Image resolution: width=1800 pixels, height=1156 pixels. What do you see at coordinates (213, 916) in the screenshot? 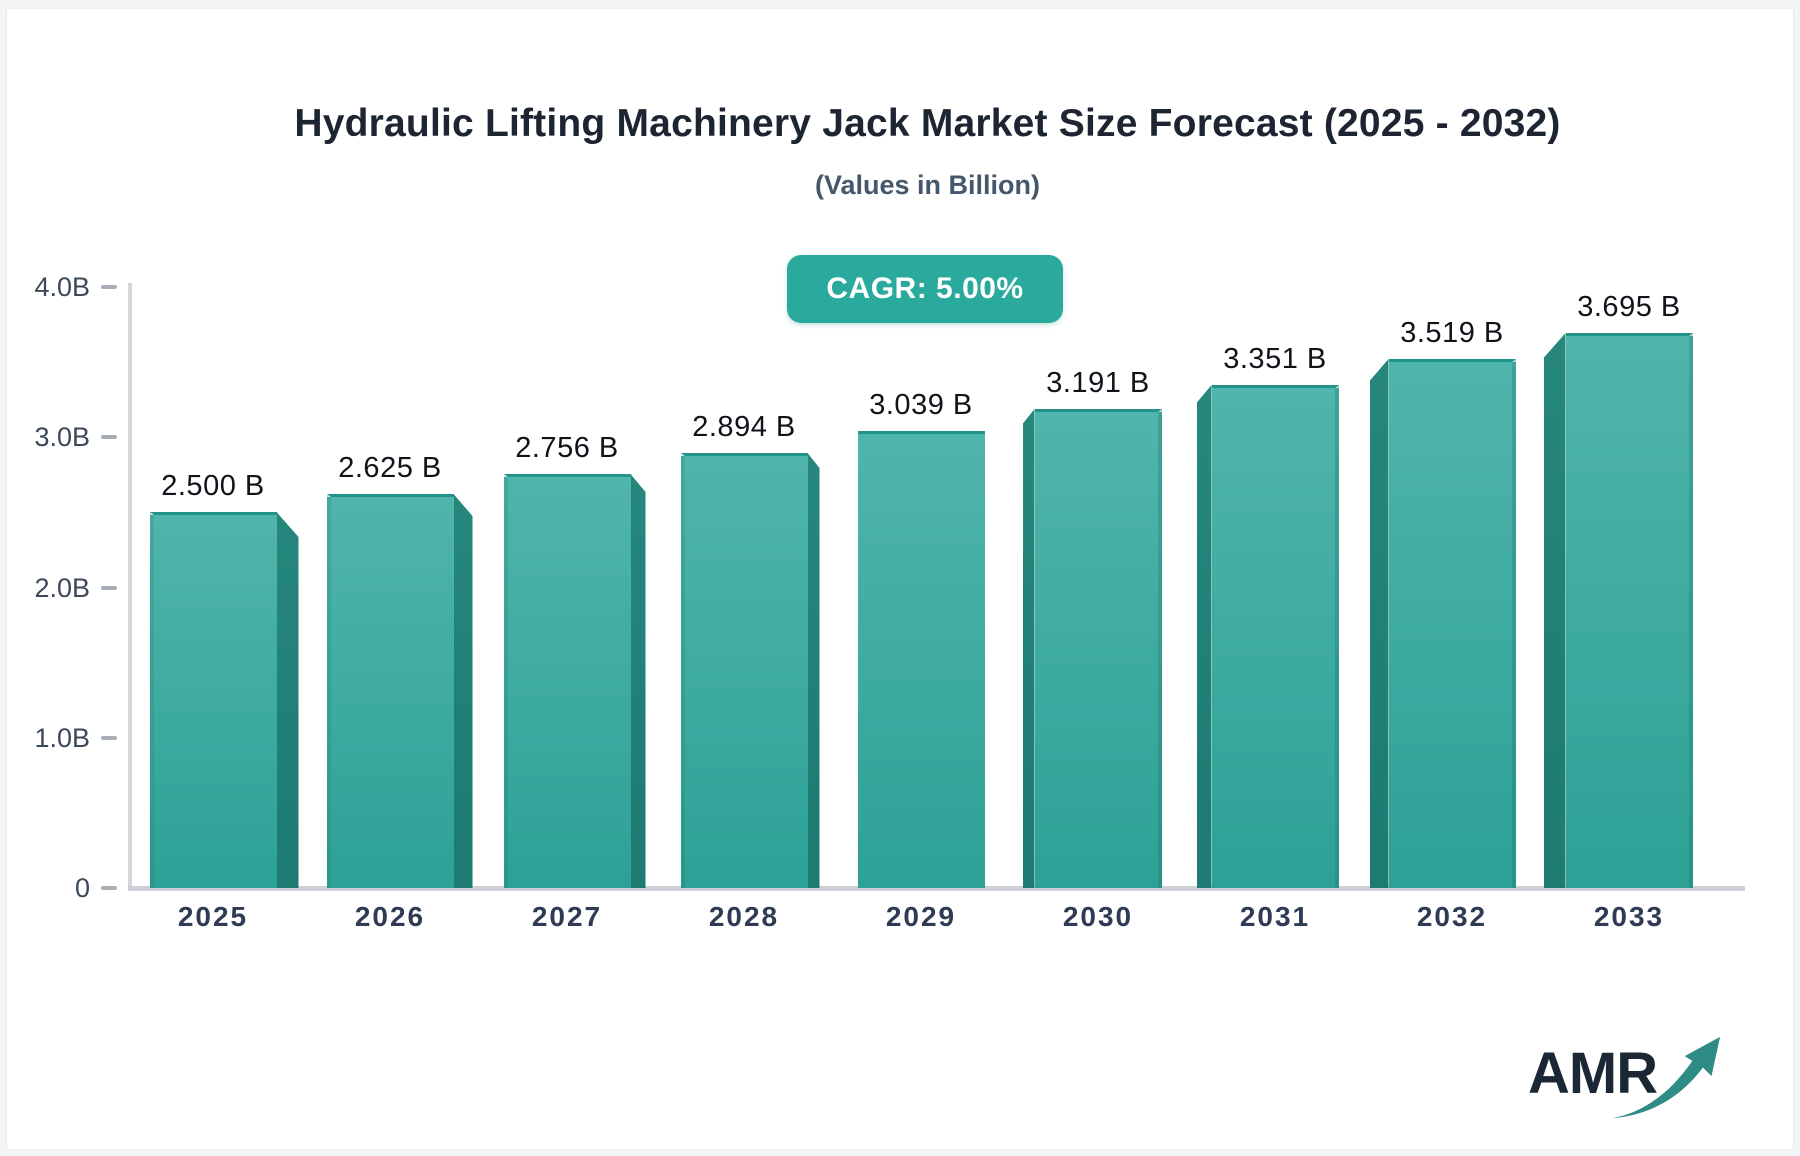
I see `x-axis-label: 2025` at bounding box center [213, 916].